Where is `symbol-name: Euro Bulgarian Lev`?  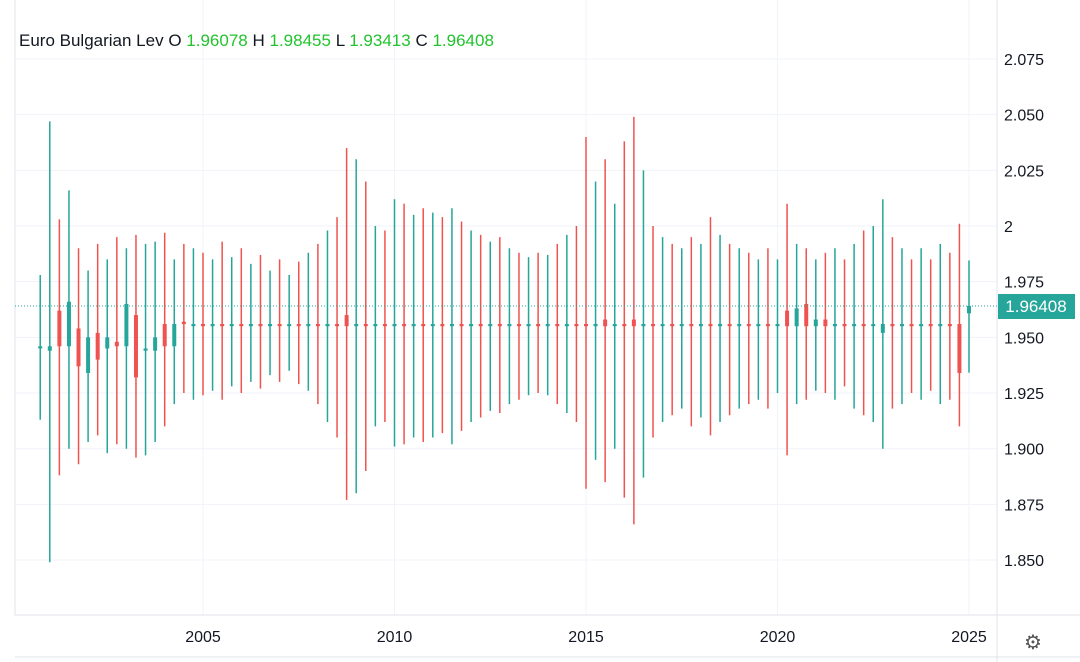
symbol-name: Euro Bulgarian Lev is located at coordinates (91, 40).